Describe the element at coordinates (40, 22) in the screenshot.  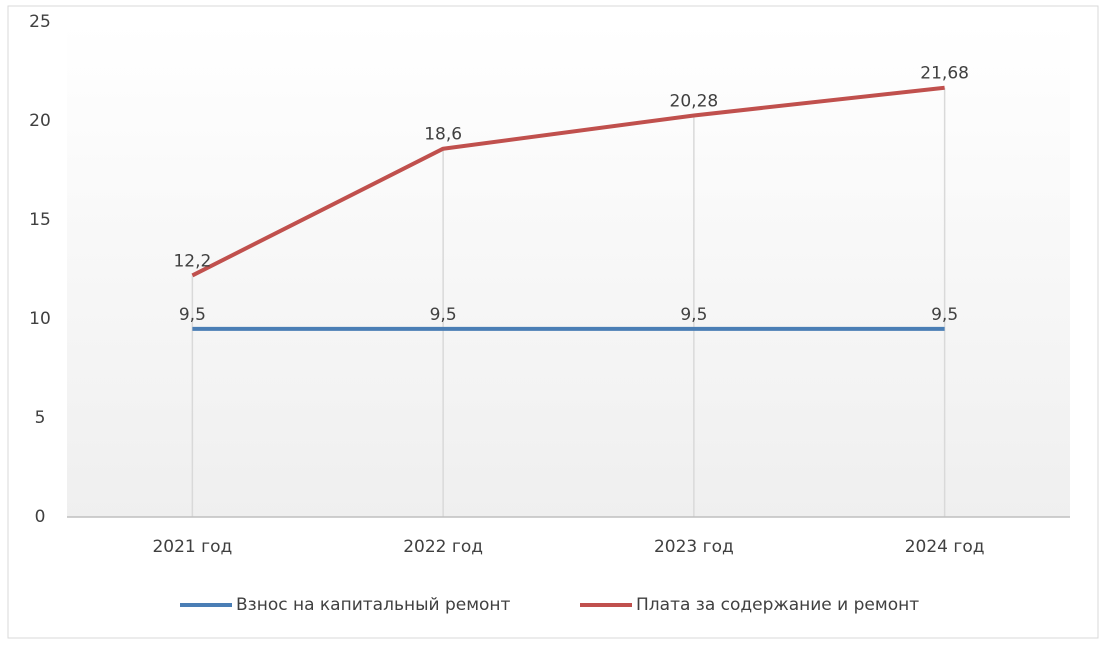
I see `y-tick-label: 25` at that location.